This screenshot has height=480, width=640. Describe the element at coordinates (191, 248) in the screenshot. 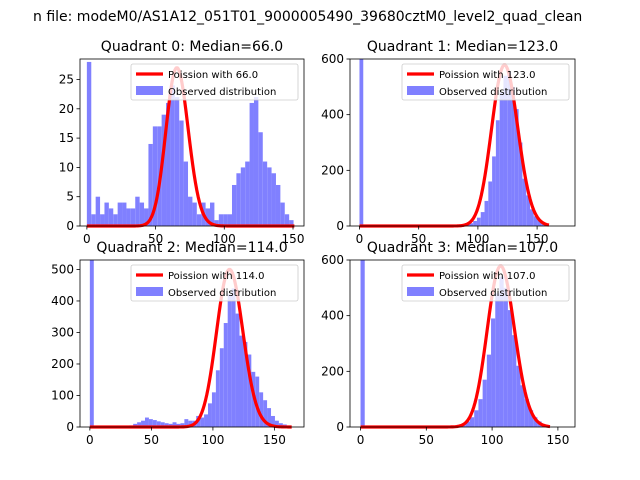

I see `subplot-title: Quadrant 2: Median=114.0` at that location.